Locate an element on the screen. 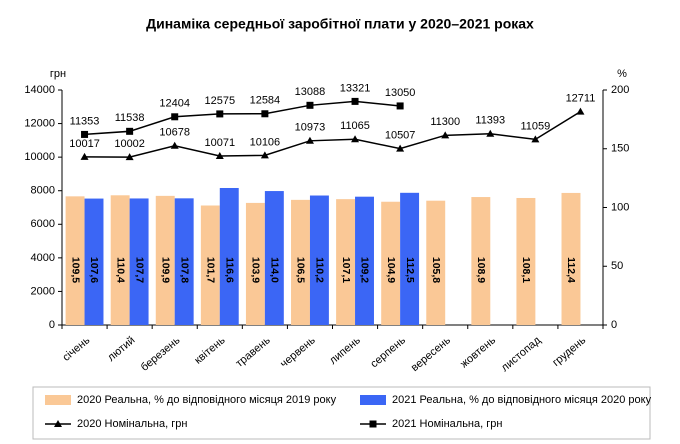 The image size is (680, 444). line is located at coordinates (332, 134).